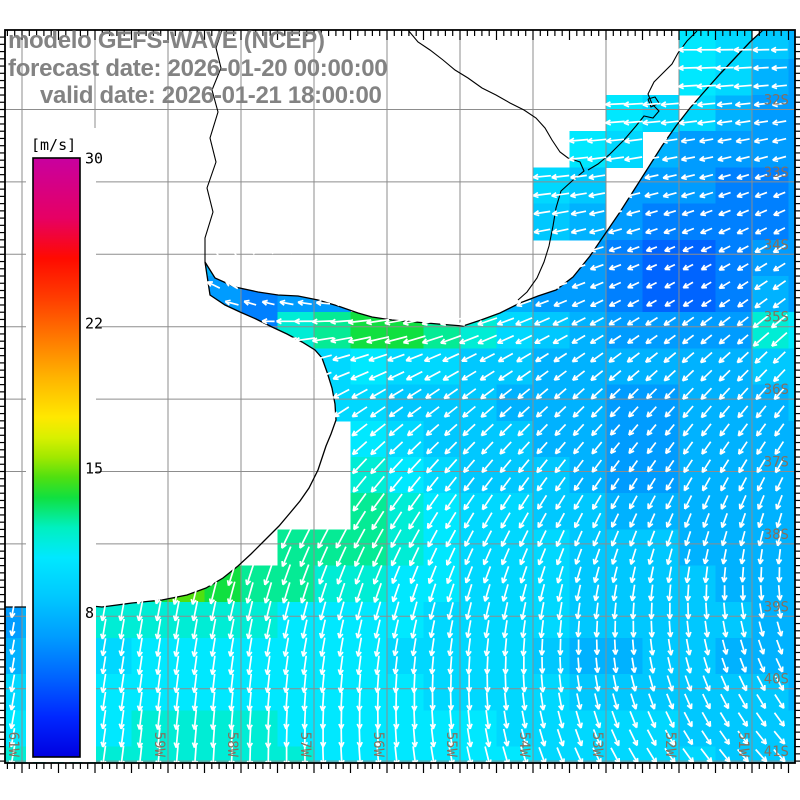 This screenshot has width=800, height=800. What do you see at coordinates (743, 745) in the screenshot?
I see `lon-label-51W: 51W` at bounding box center [743, 745].